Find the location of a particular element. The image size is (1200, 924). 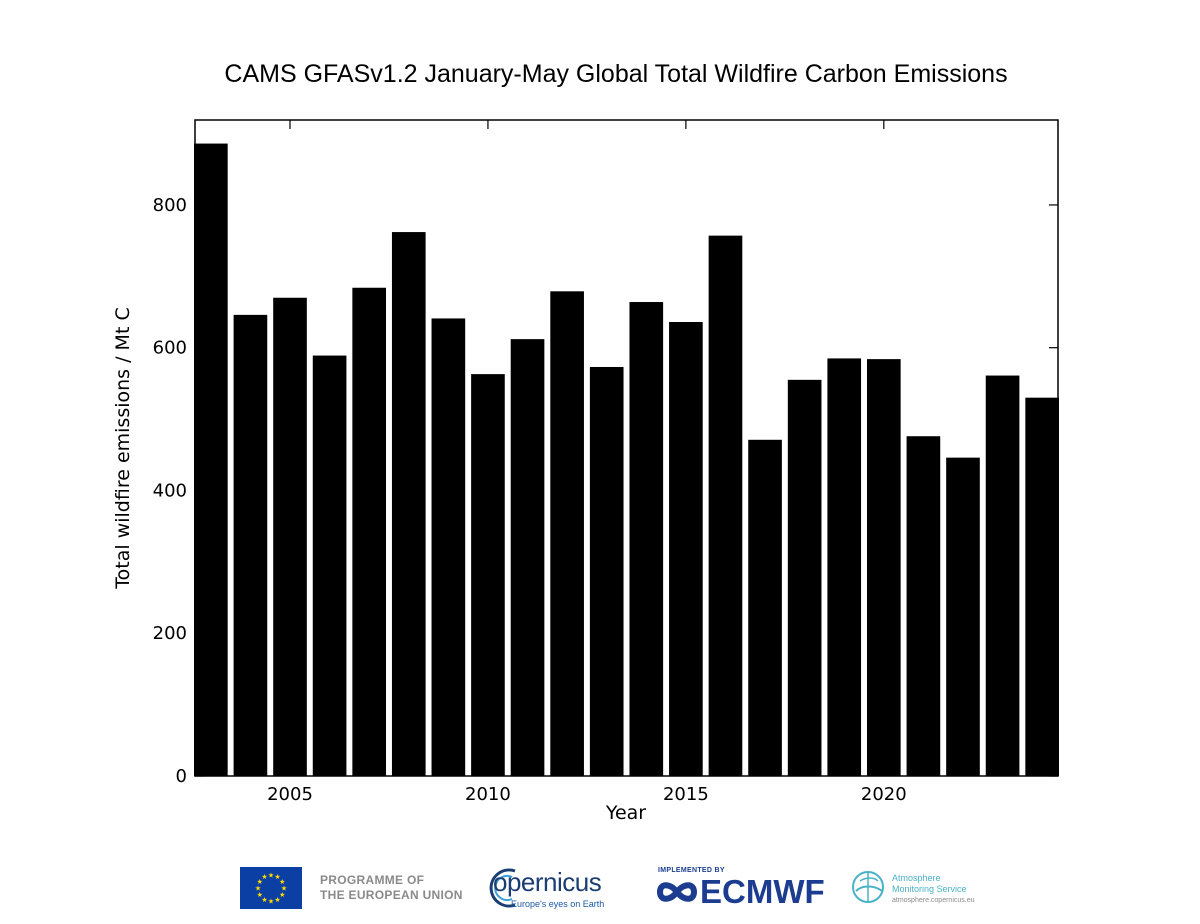

copernicus-tagline: Europe's eyes on Earth is located at coordinates (558, 904).